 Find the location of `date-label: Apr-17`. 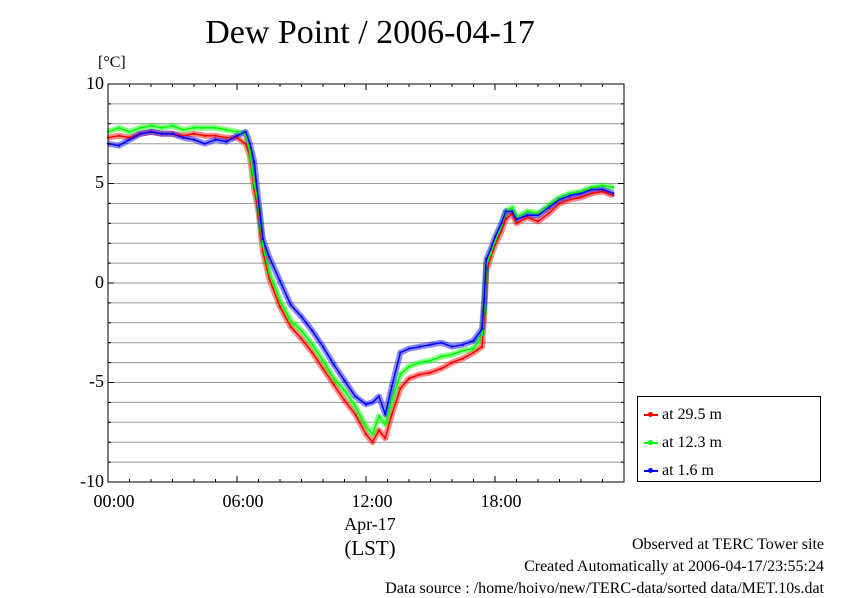

date-label: Apr-17 is located at coordinates (370, 524).